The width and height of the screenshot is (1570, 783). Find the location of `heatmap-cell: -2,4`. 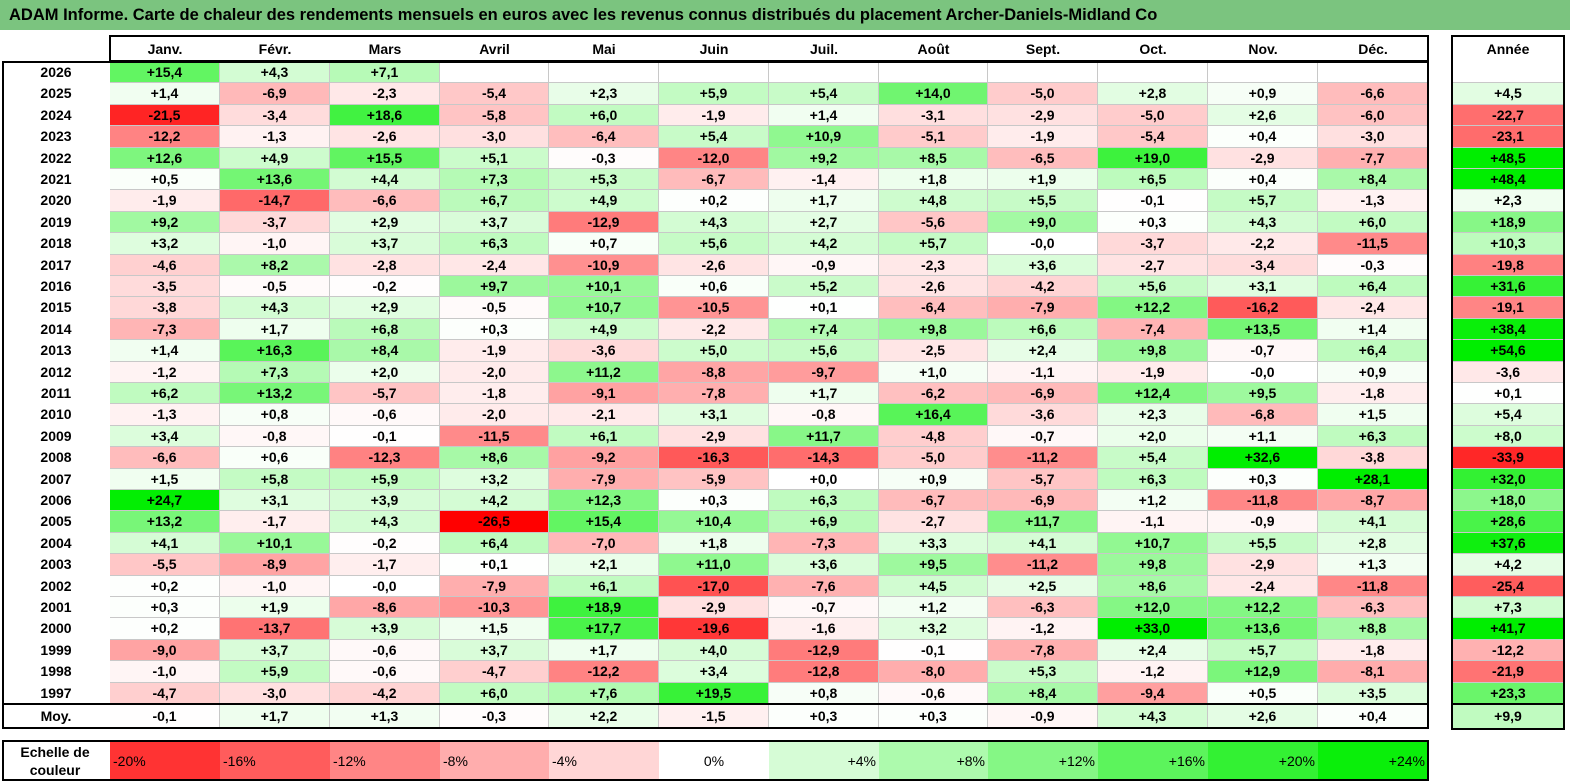

heatmap-cell: -2,4 is located at coordinates (494, 265).